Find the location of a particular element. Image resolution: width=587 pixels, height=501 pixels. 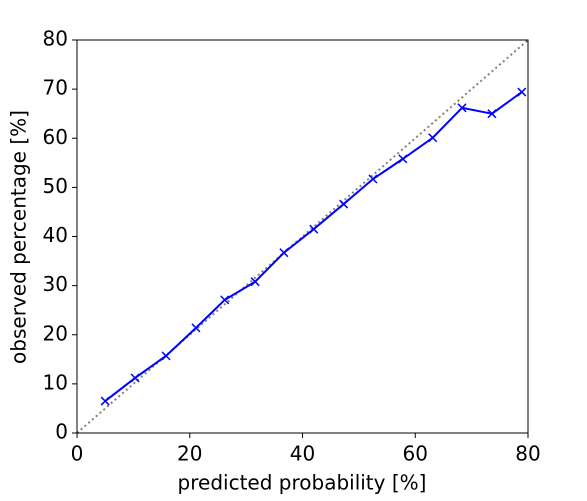

y-tick-label: 20 is located at coordinates (55, 333).